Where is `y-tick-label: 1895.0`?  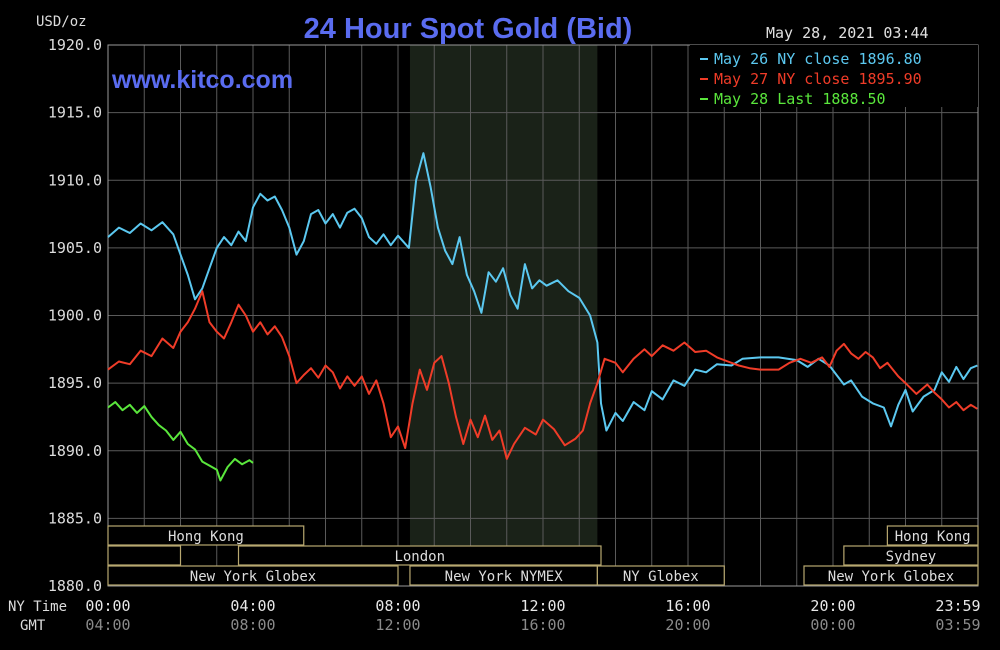 y-tick-label: 1895.0 is located at coordinates (75, 383).